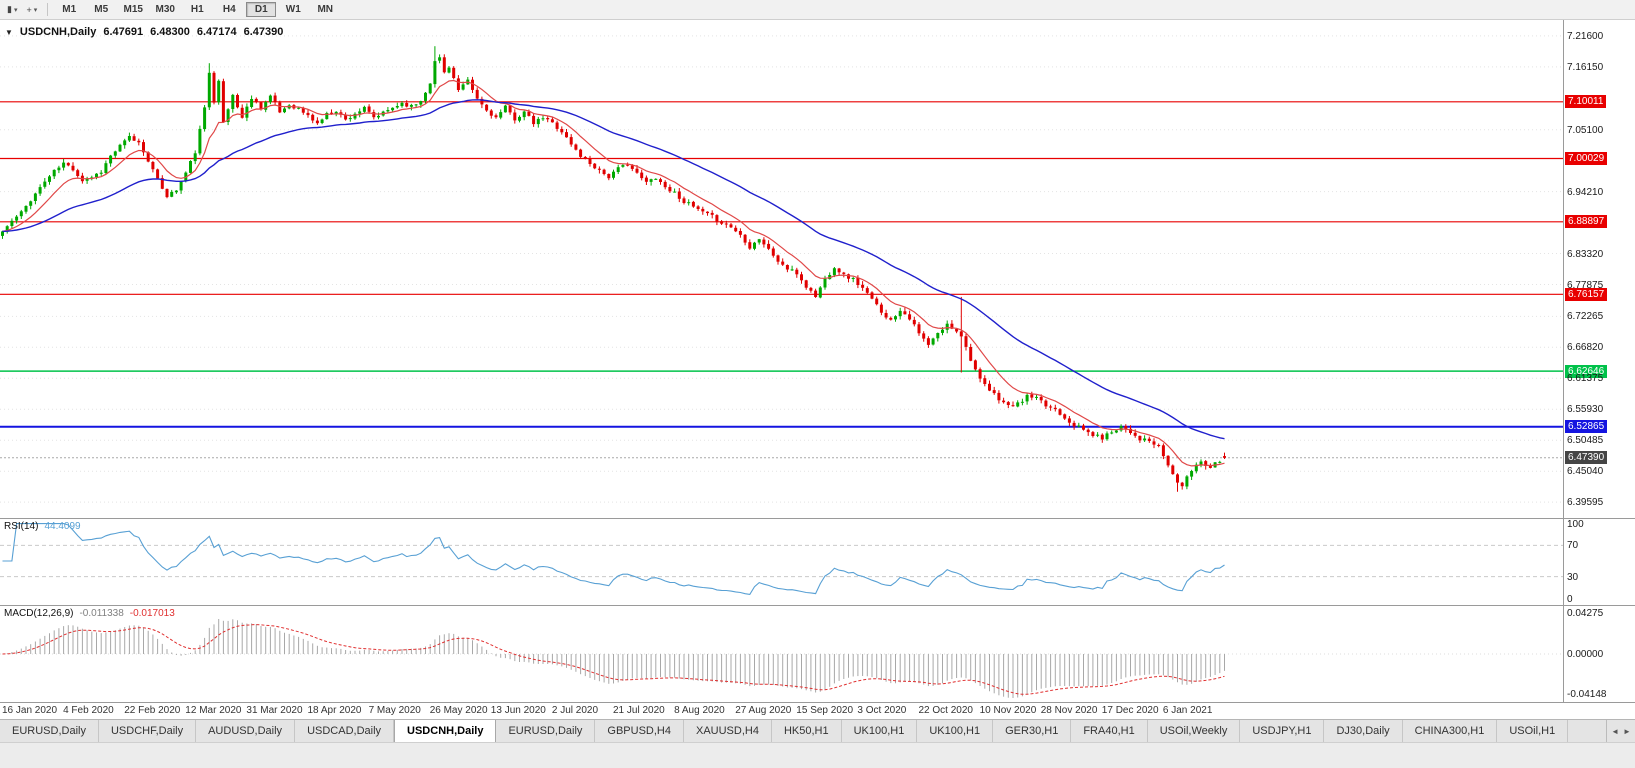  I want to click on date-label: 21 Jul 2020, so click(639, 710).